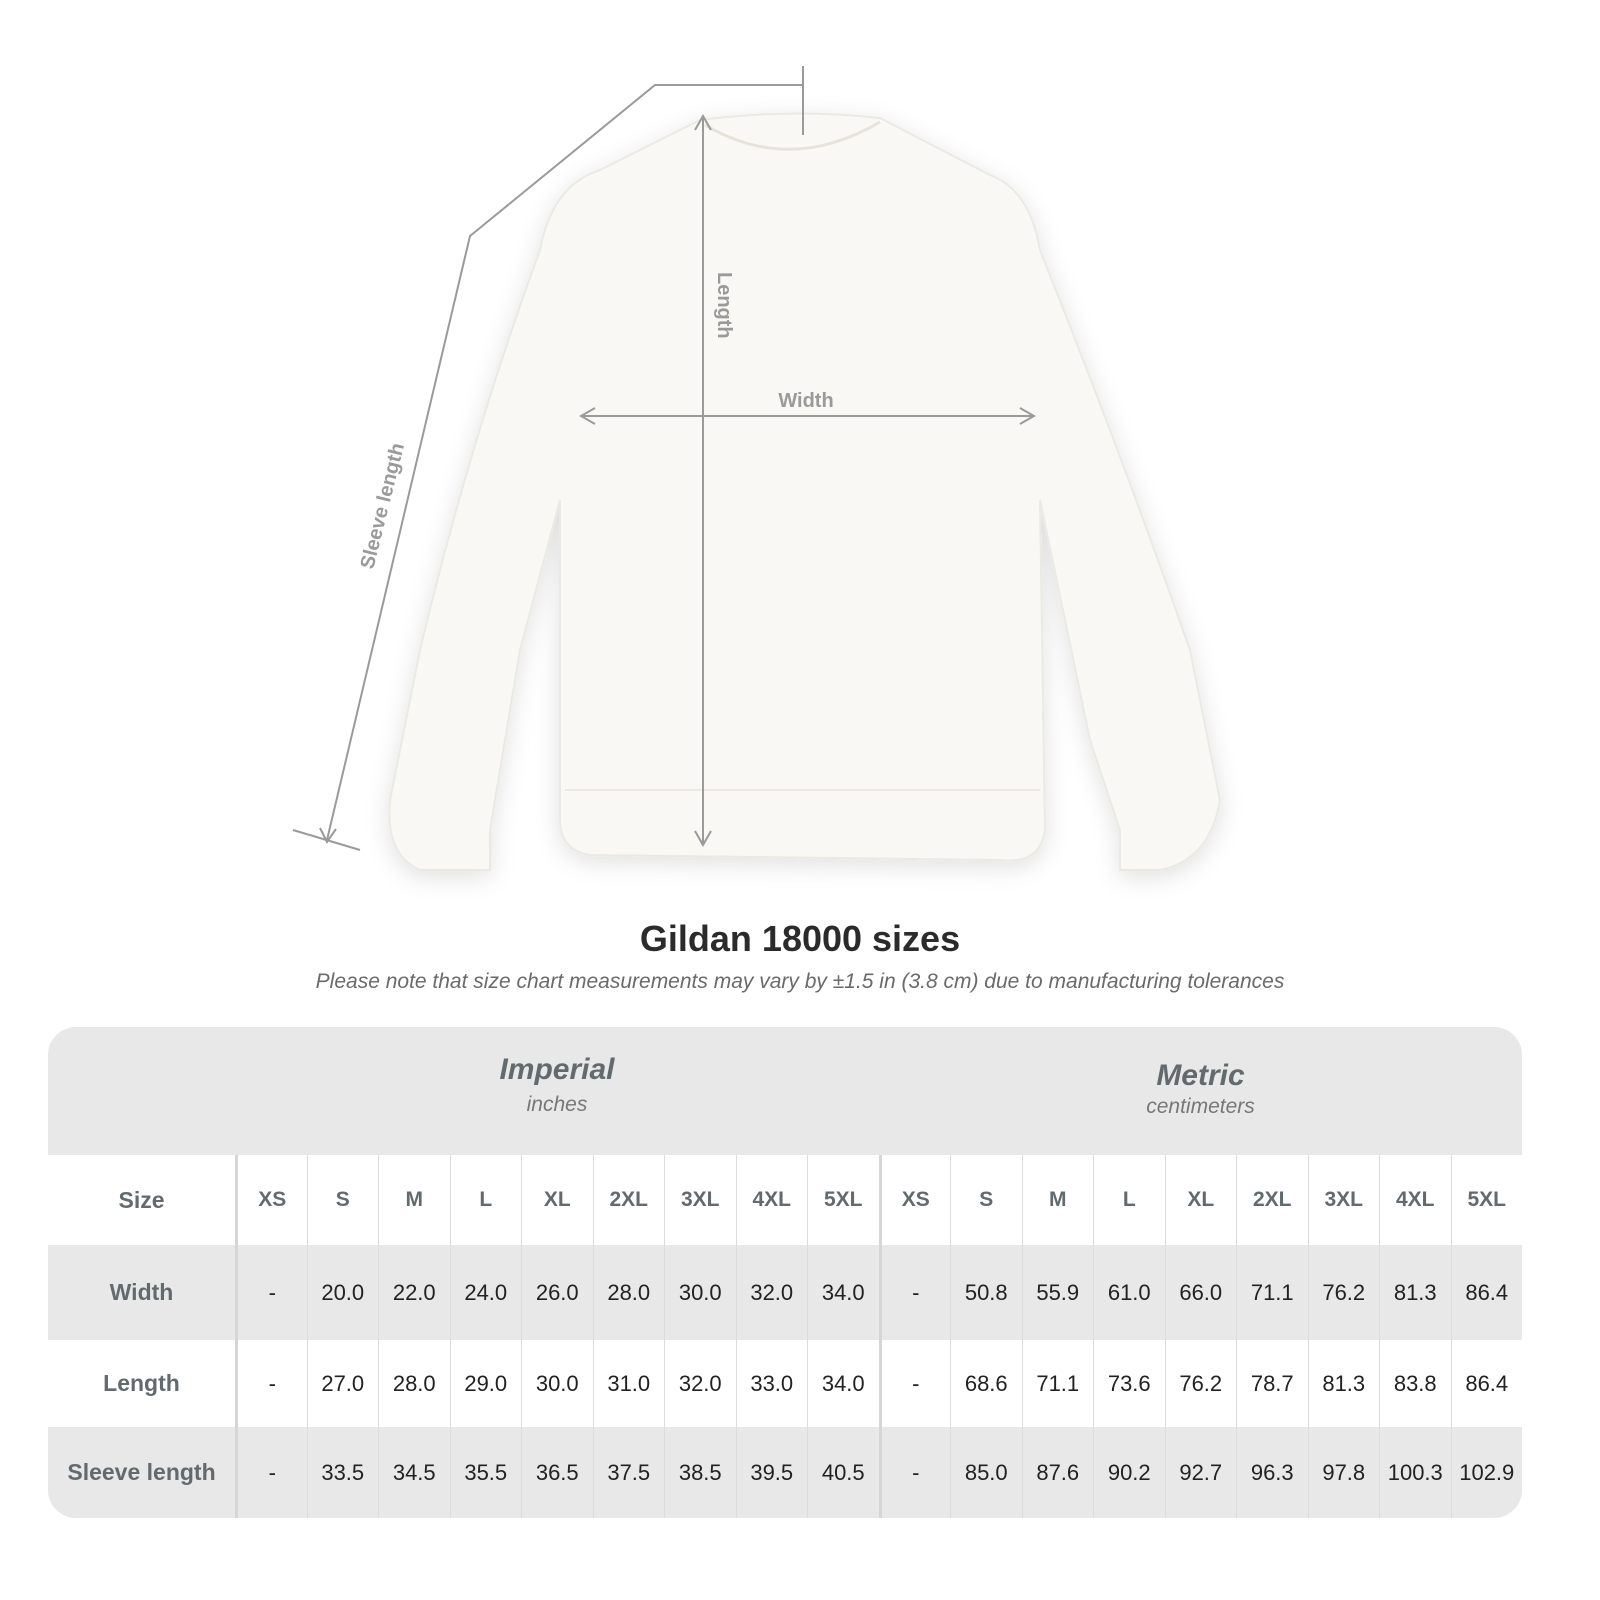  I want to click on value-cell-imperial: 33.5, so click(342, 1472).